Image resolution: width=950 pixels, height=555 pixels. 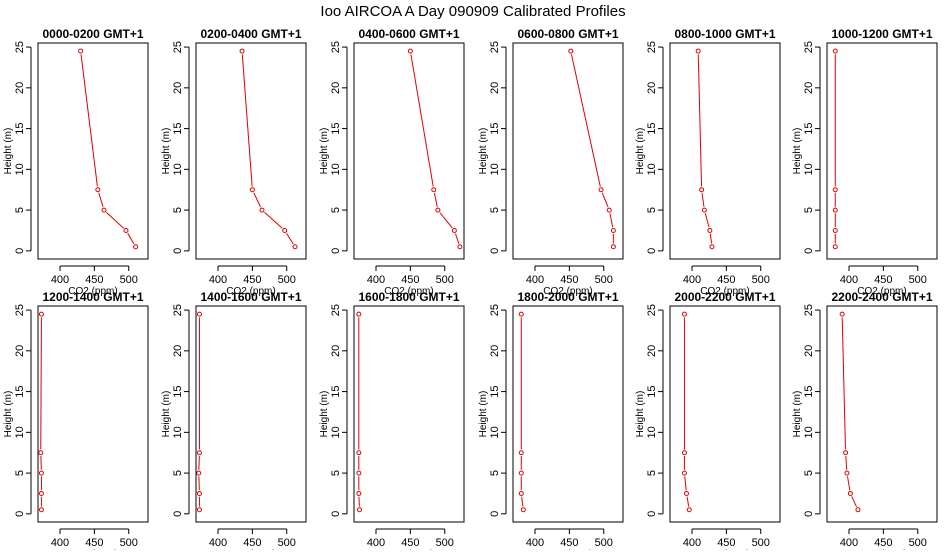 What do you see at coordinates (92, 34) in the screenshot?
I see `panel-title: 0000-0200 GMT+1` at bounding box center [92, 34].